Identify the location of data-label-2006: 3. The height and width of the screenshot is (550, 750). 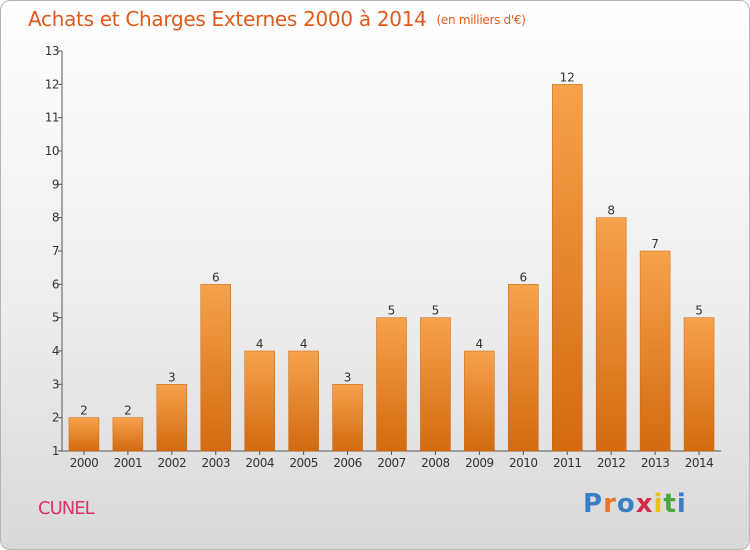
(348, 377).